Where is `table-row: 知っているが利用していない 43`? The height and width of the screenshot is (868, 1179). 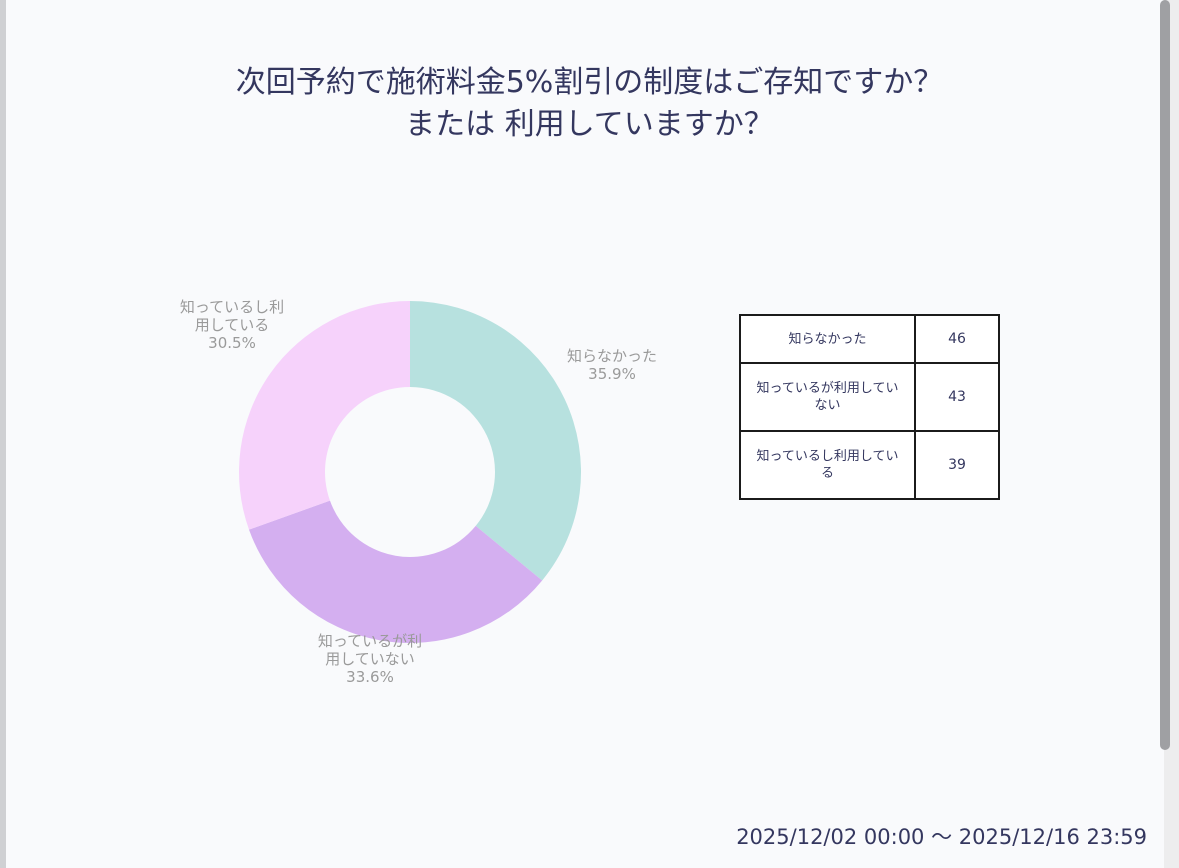 table-row: 知っているが利用していない 43 is located at coordinates (869, 397).